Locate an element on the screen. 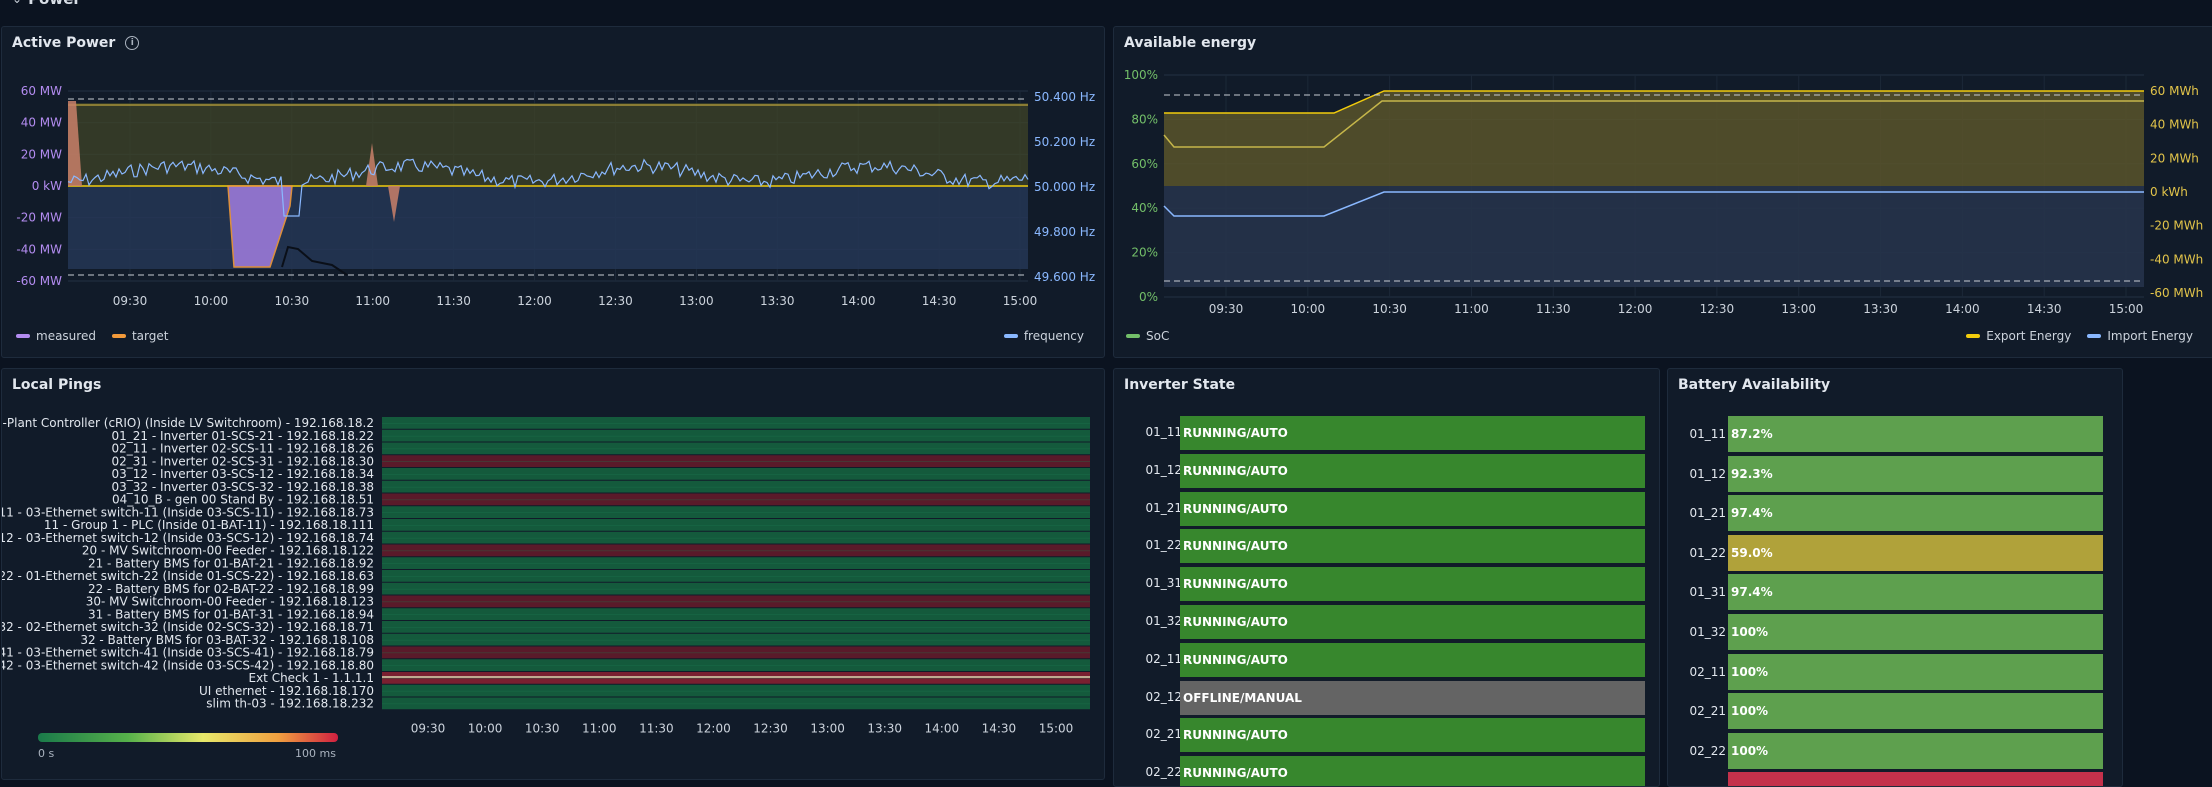 Image resolution: width=2212 pixels, height=787 pixels. inverter-state-row: 01_31 RUNNING/AUTO is located at coordinates (1379, 584).